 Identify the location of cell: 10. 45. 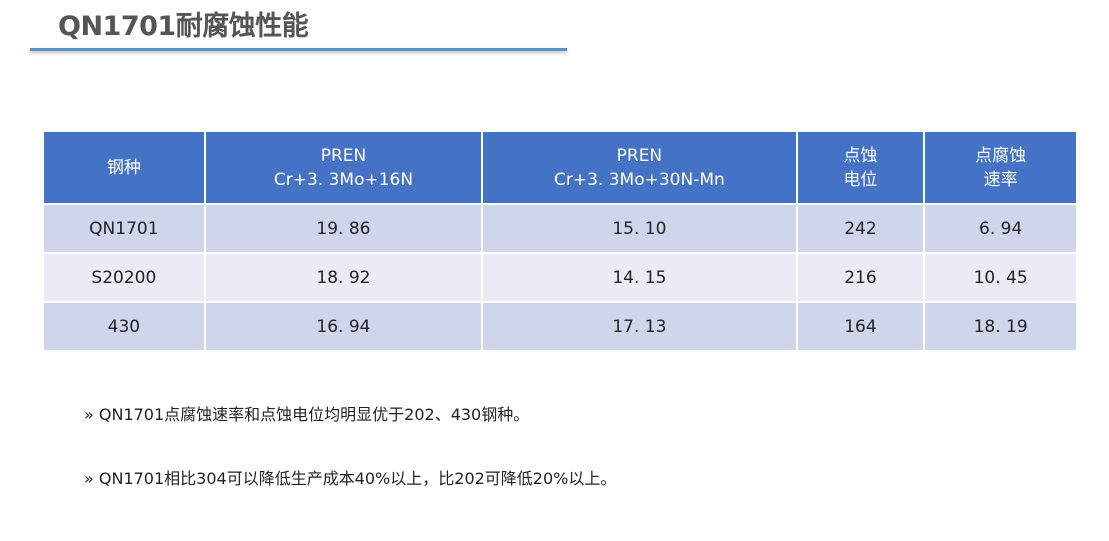
(1000, 277).